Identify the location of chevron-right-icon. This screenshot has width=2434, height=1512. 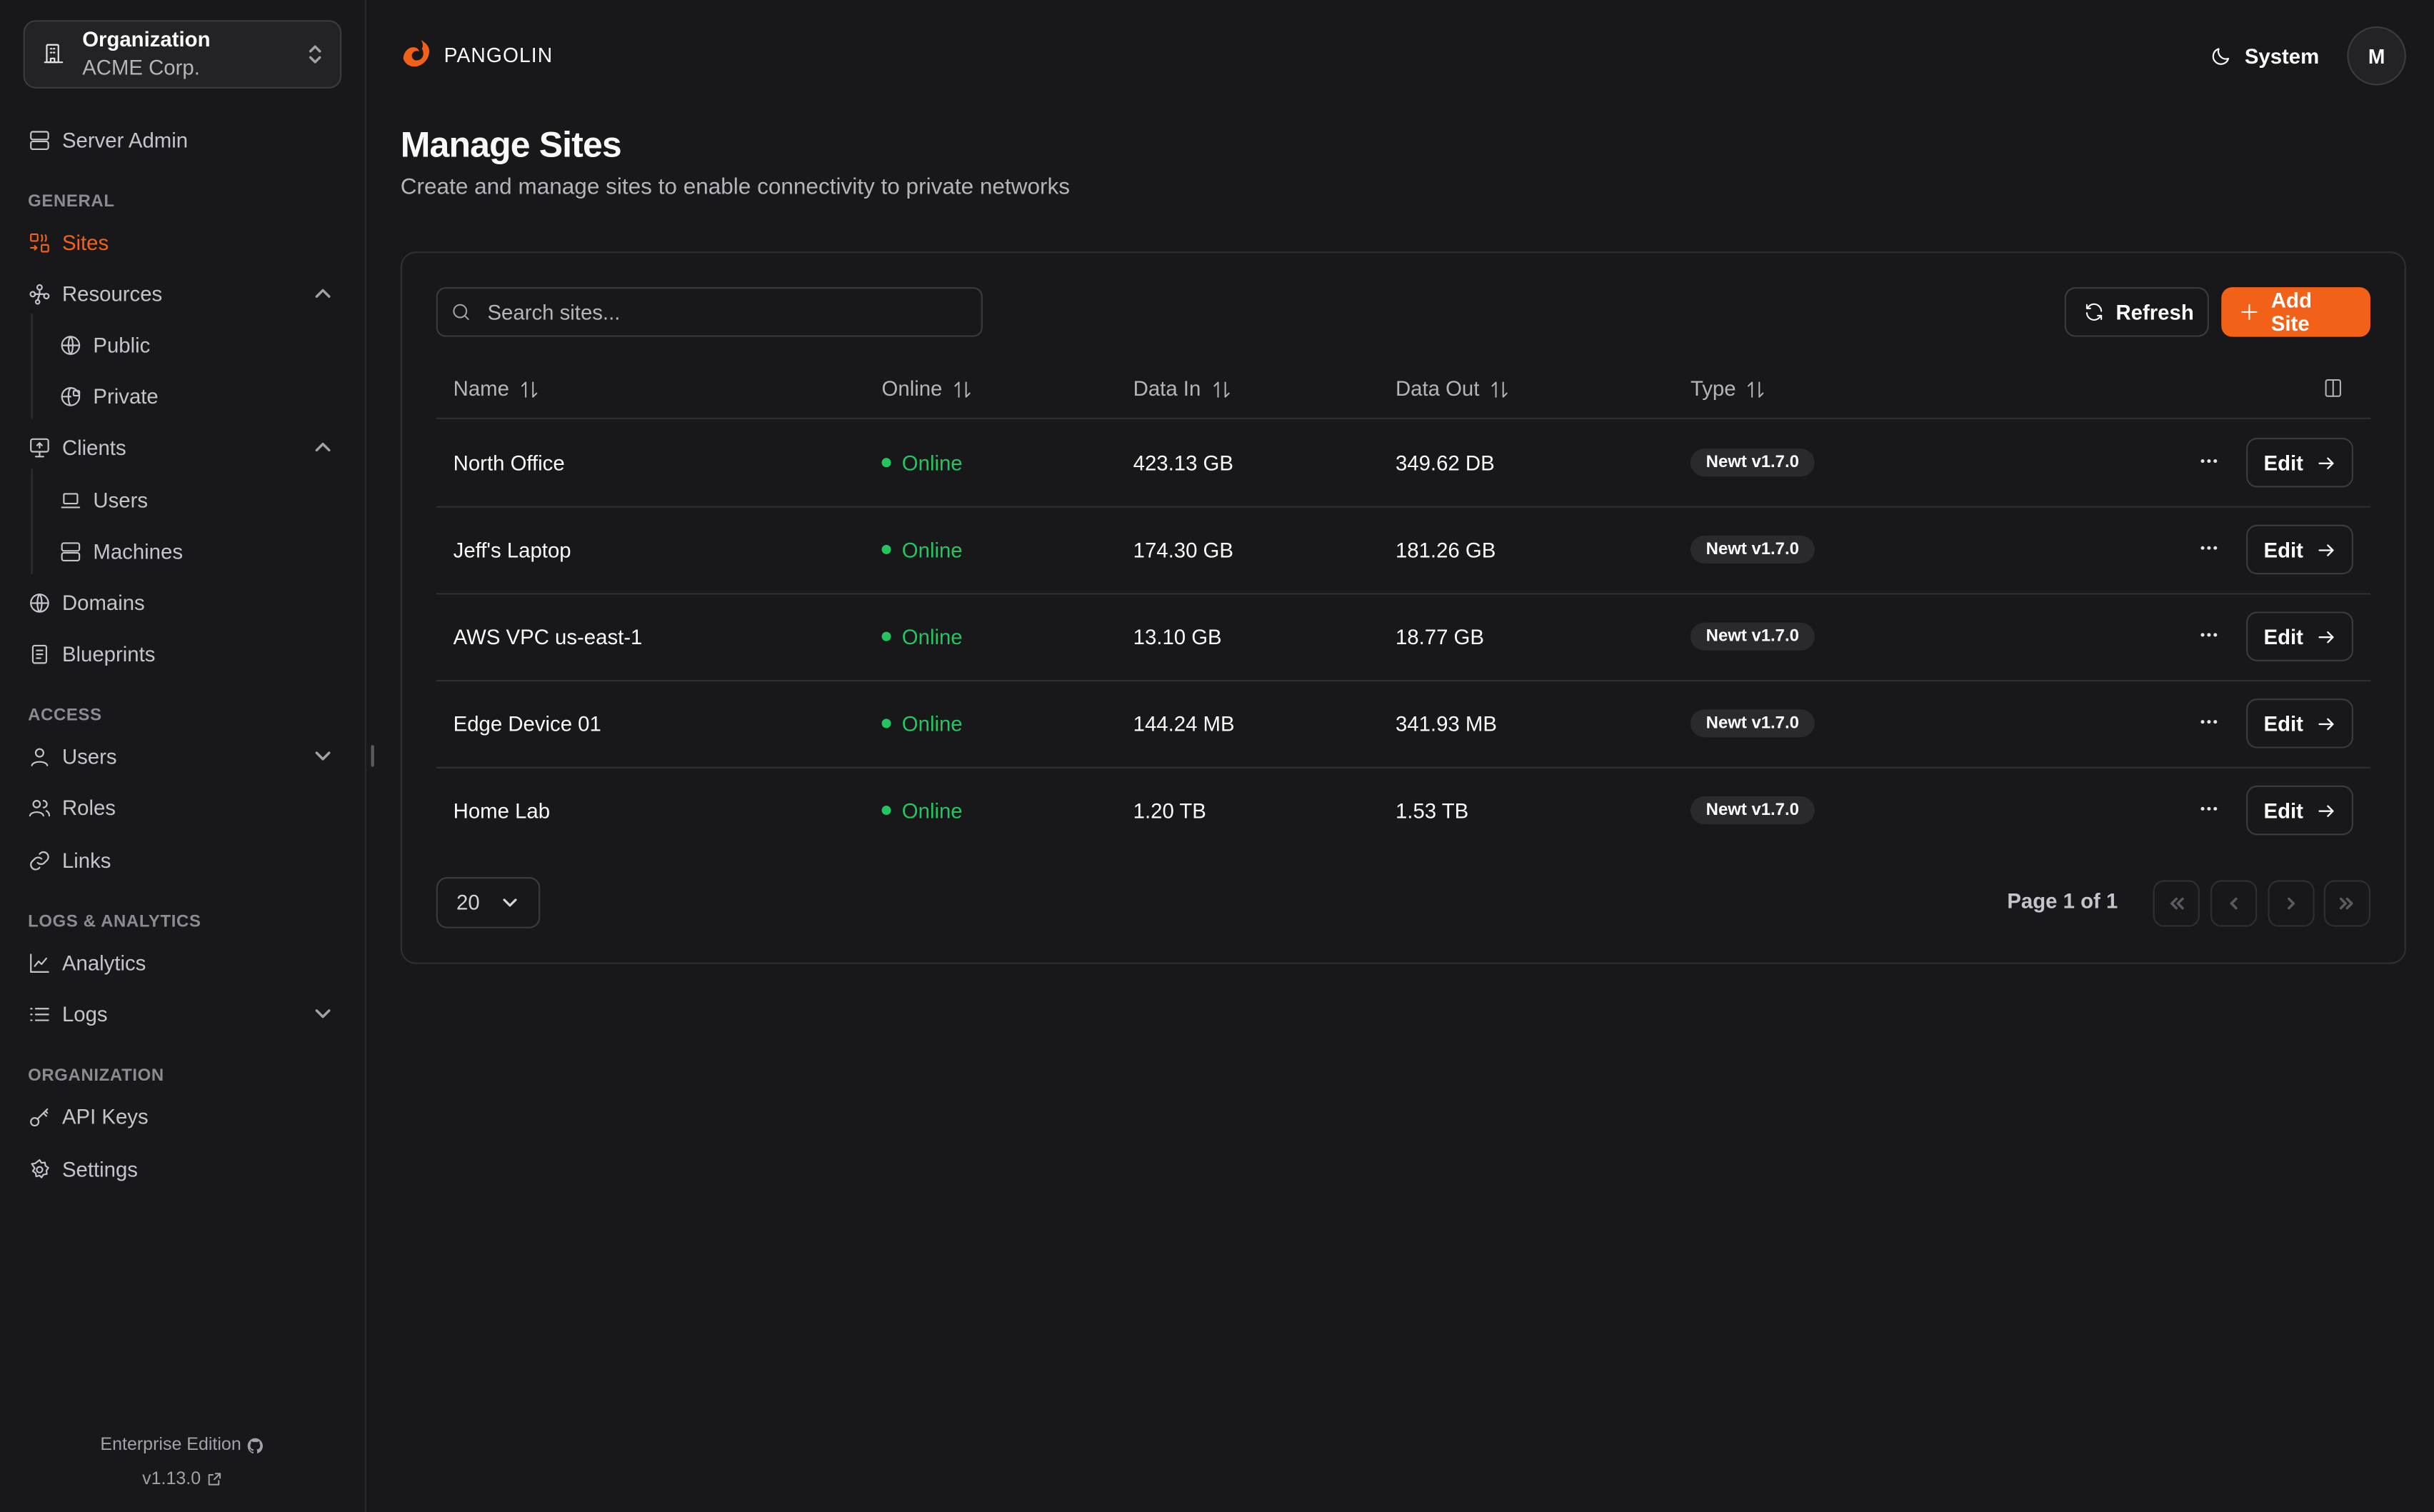
(2291, 903).